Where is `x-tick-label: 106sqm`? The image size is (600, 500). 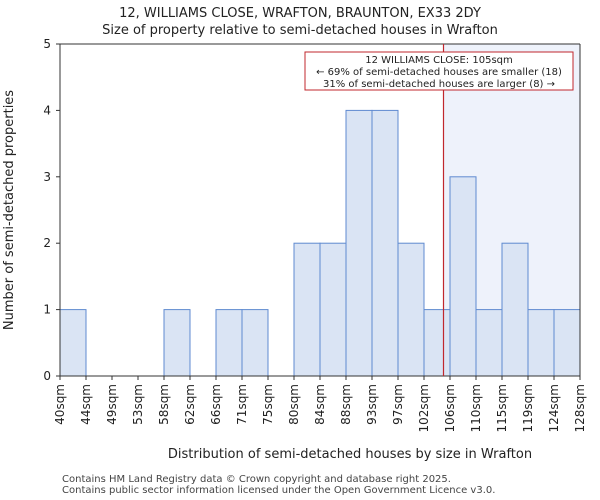 x-tick-label: 106sqm is located at coordinates (450, 408).